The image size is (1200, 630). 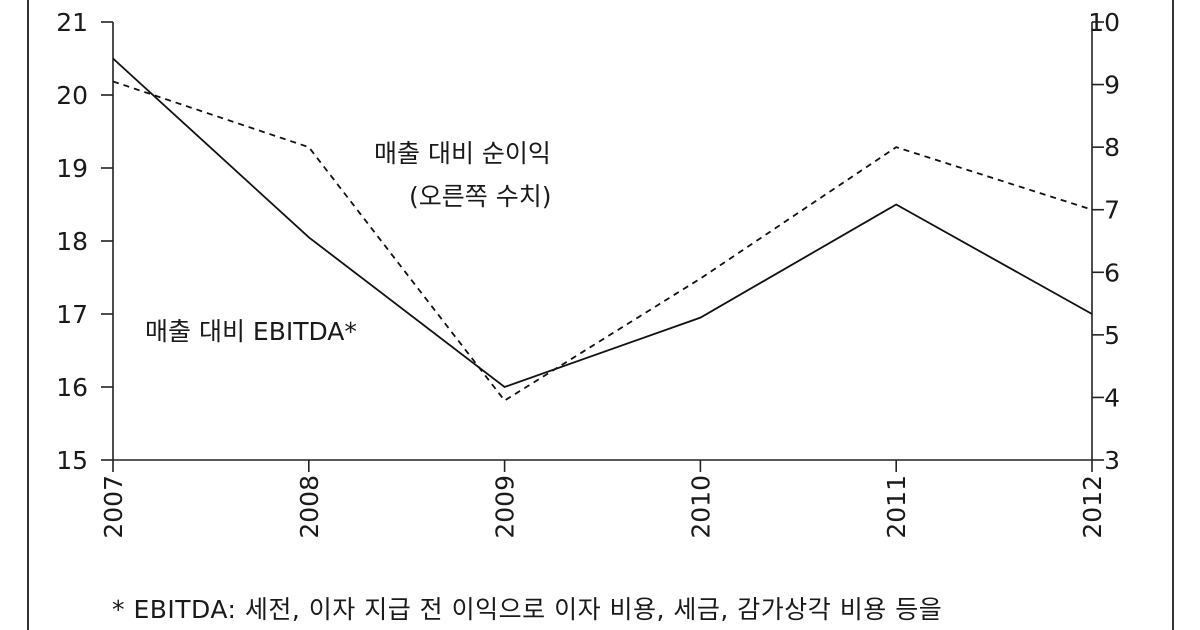 What do you see at coordinates (1092, 507) in the screenshot?
I see `x-tick-label: 2012` at bounding box center [1092, 507].